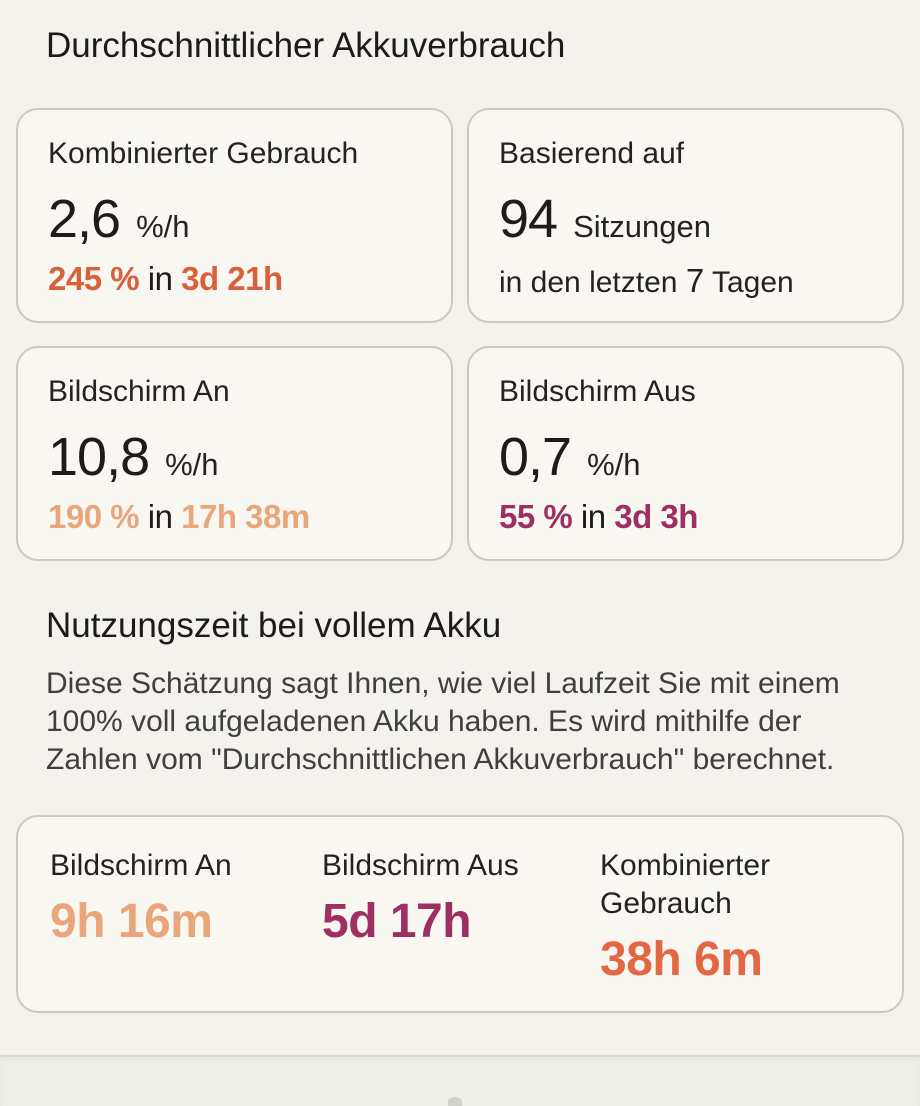 The width and height of the screenshot is (920, 1106). What do you see at coordinates (681, 959) in the screenshot?
I see `estimate-value: 38h 6m` at bounding box center [681, 959].